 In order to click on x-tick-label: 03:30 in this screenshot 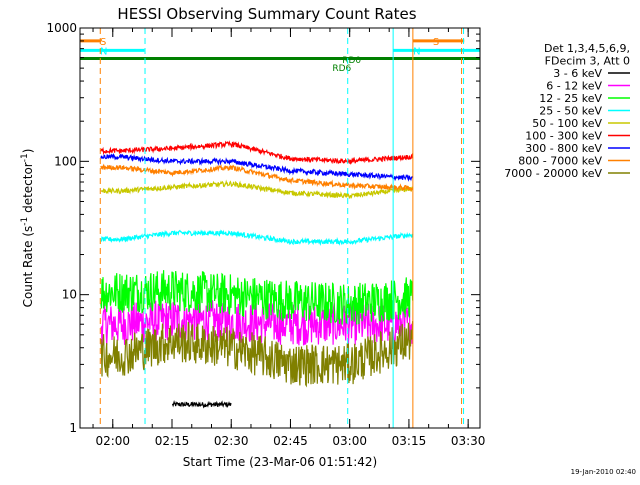, I will do `click(468, 441)`.